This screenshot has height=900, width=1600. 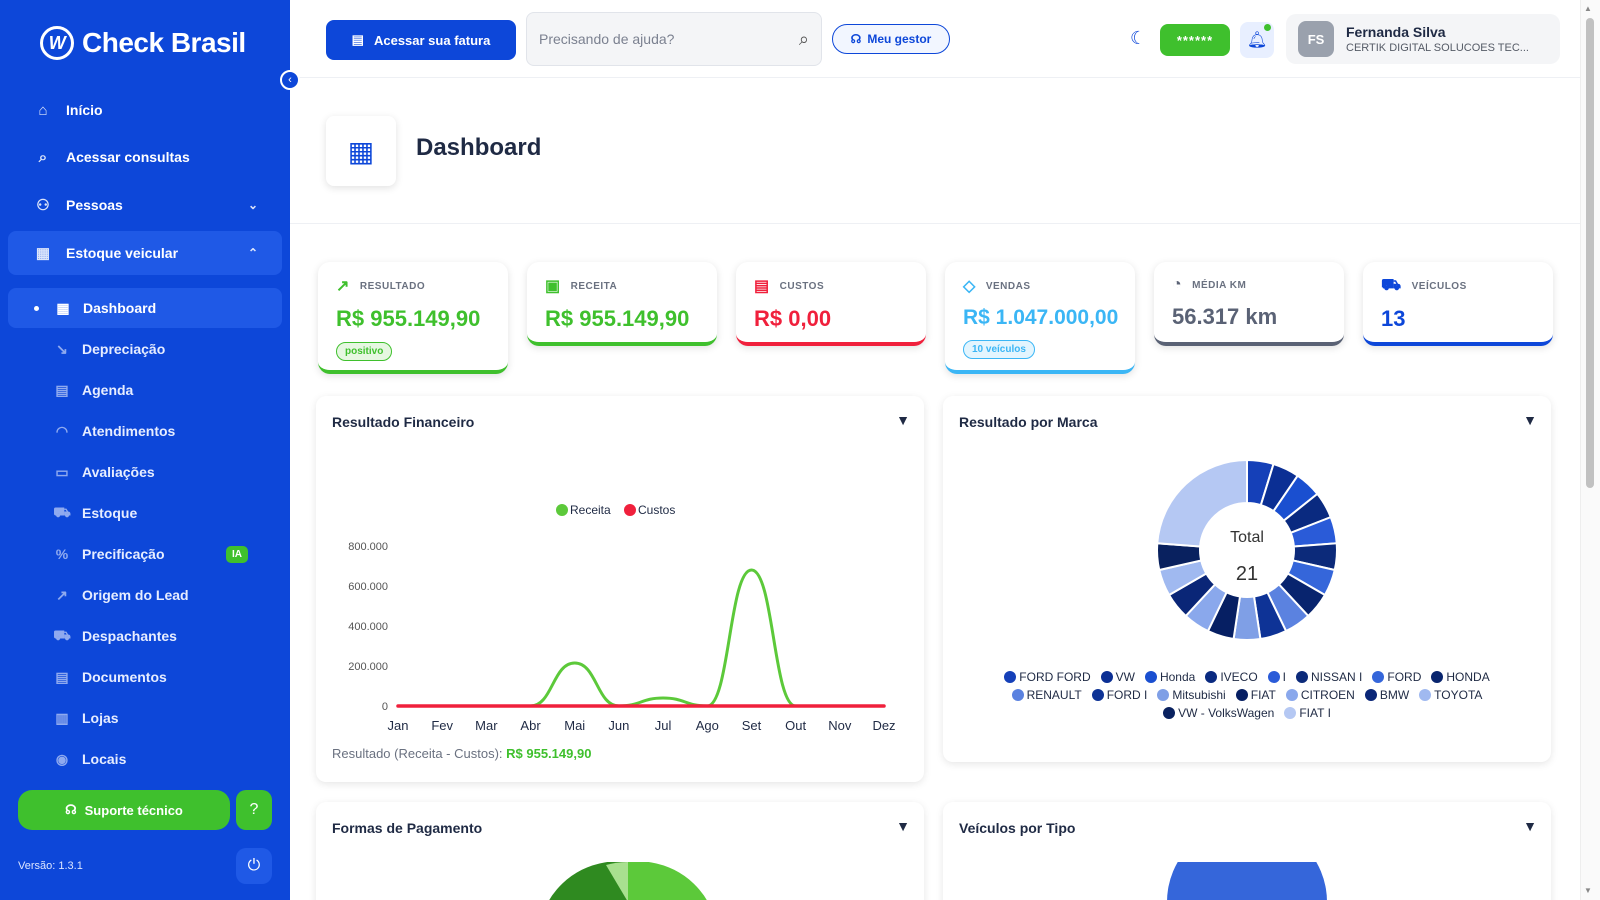 What do you see at coordinates (1590, 253) in the screenshot?
I see `scrollbar-thumb` at bounding box center [1590, 253].